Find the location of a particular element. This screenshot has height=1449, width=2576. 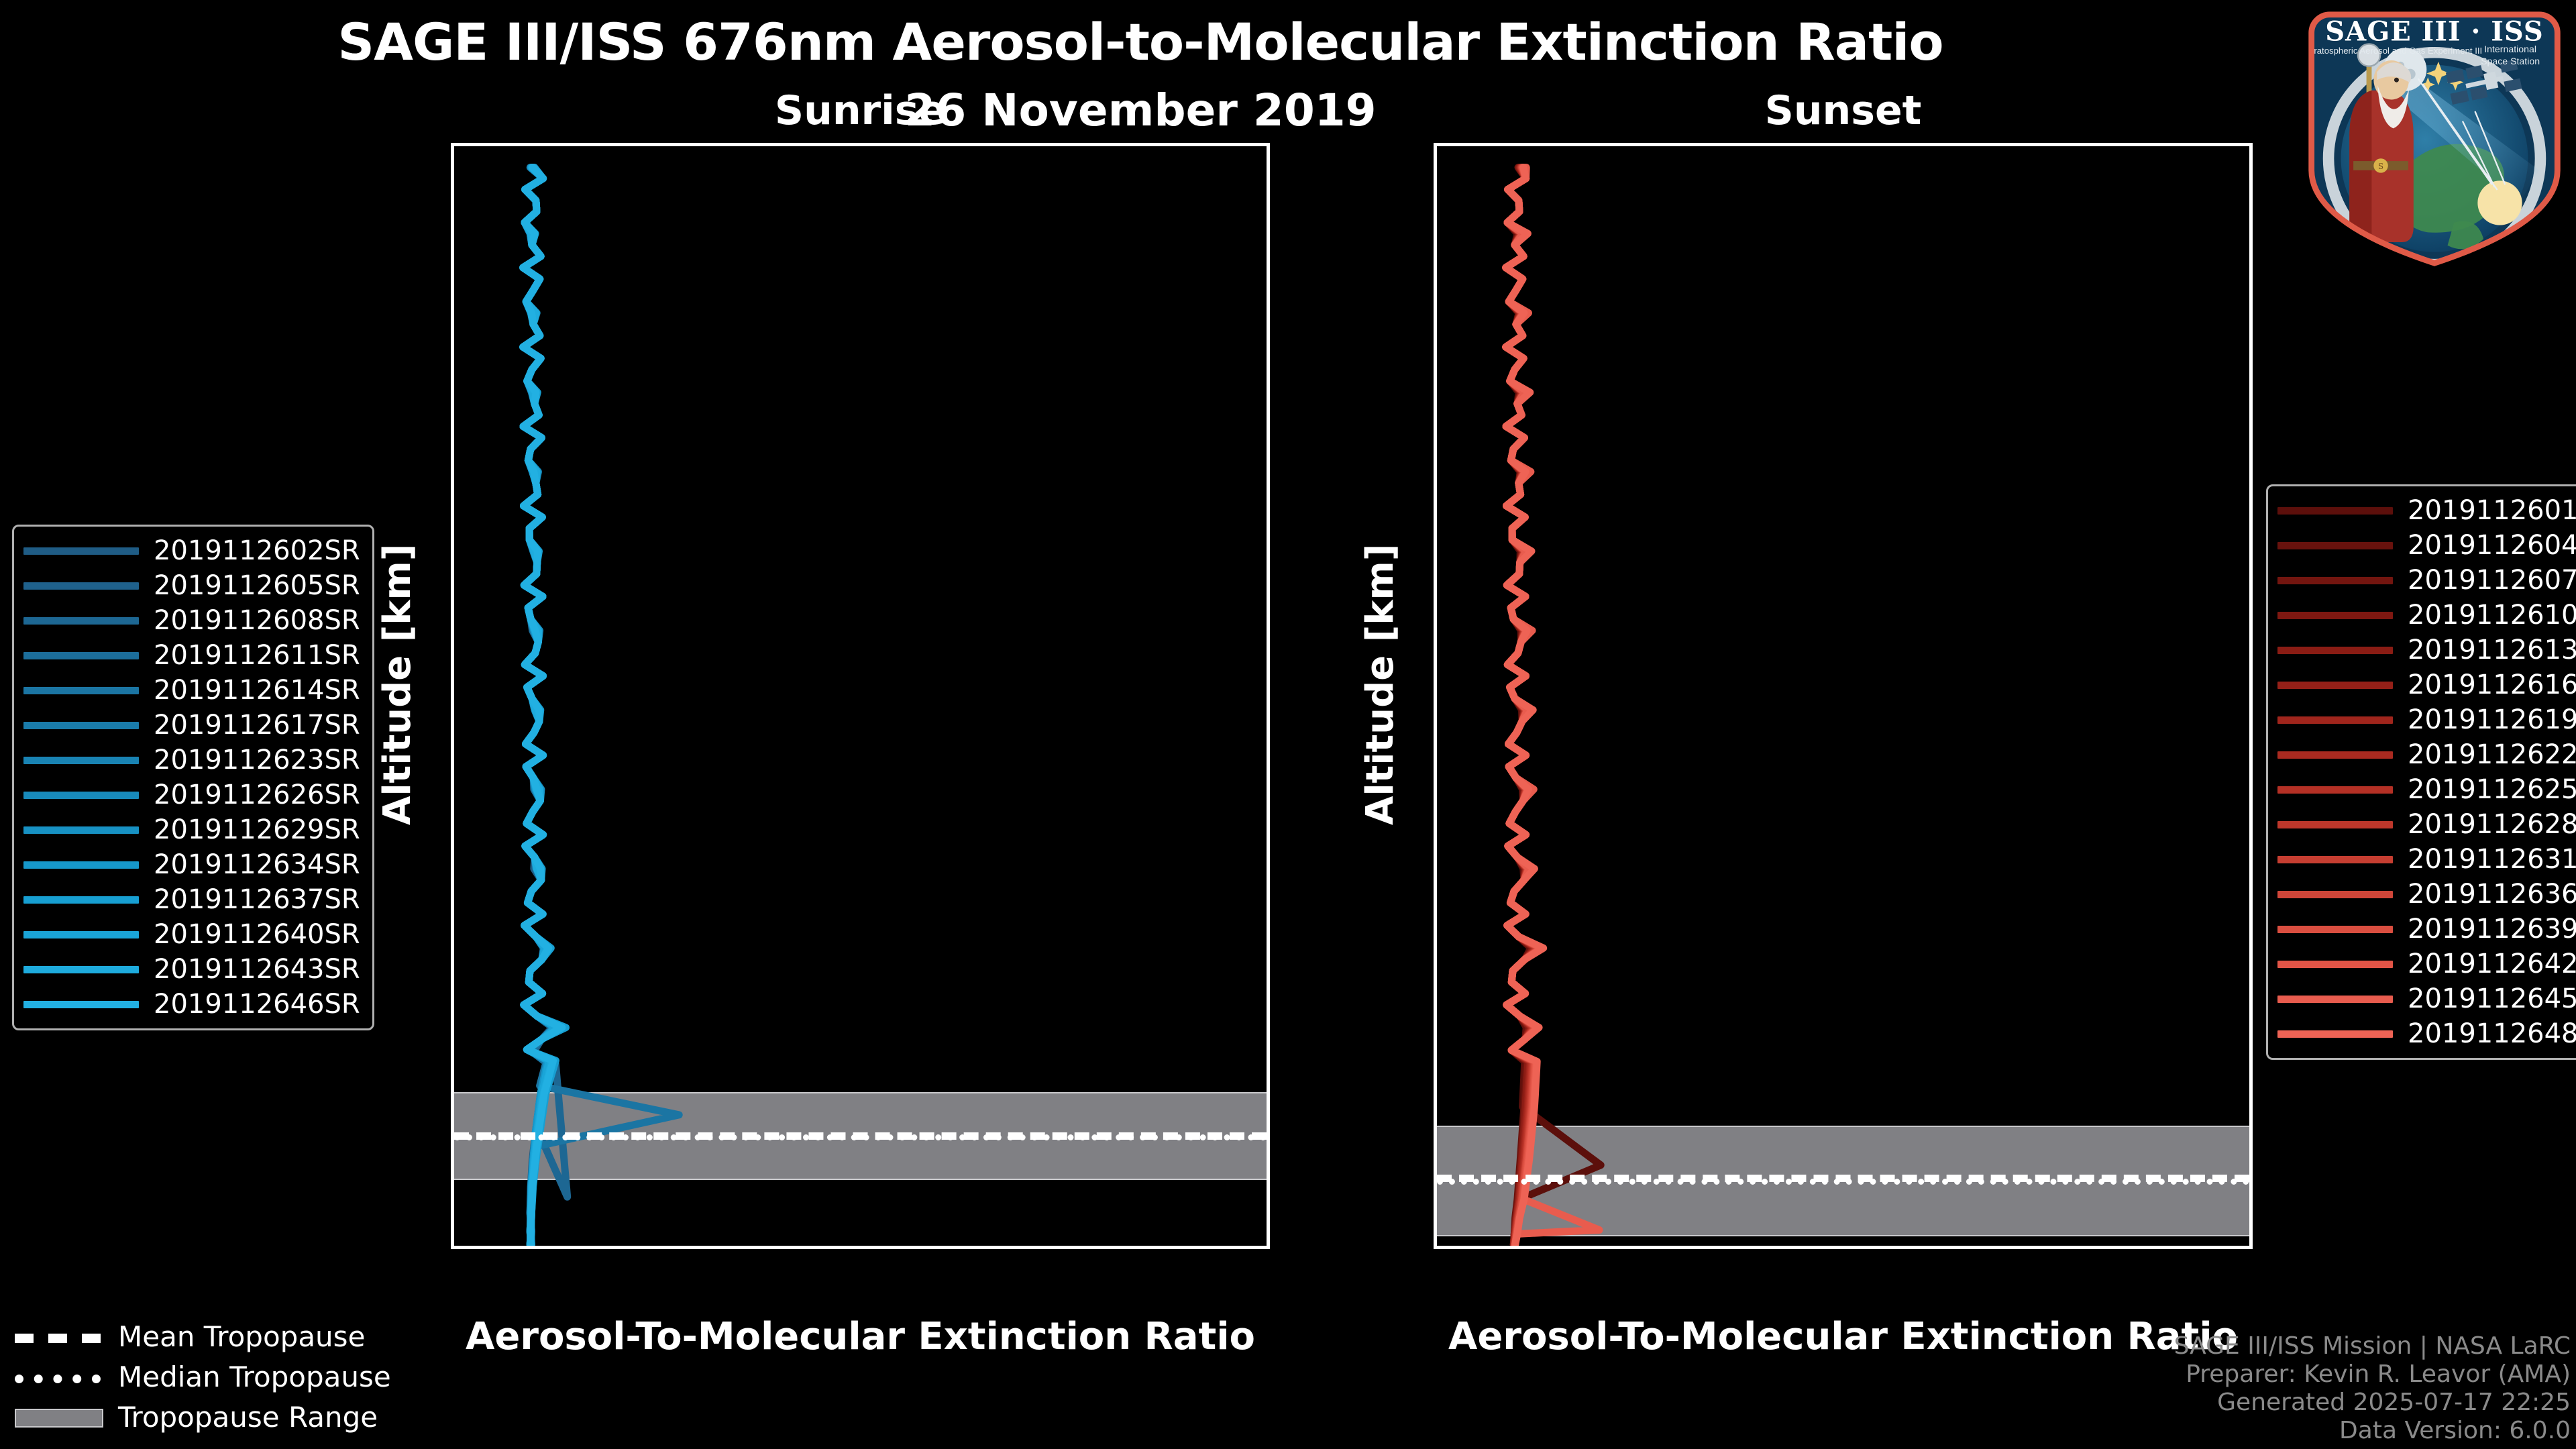

legend-item-label: 2019112637SR is located at coordinates (257, 899).